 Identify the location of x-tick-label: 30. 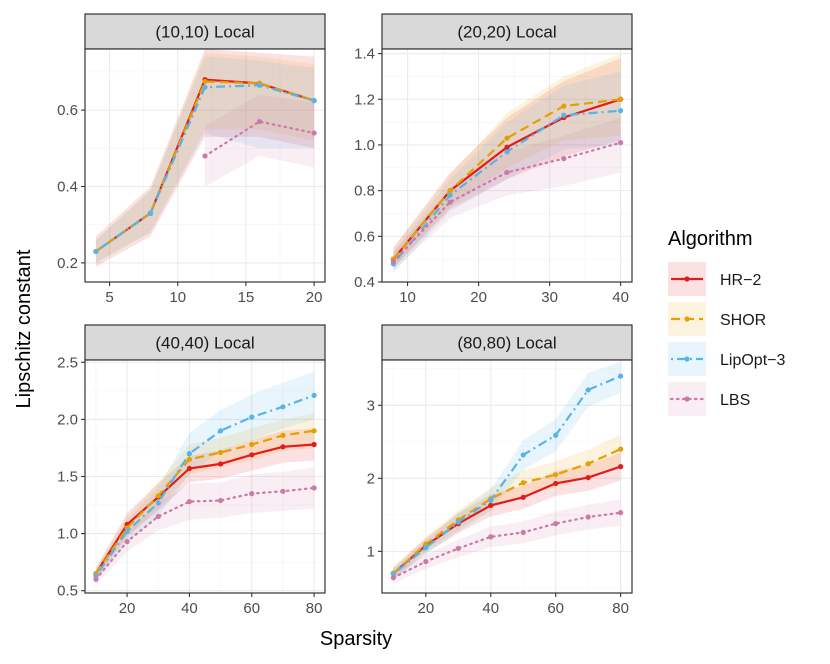
(549, 297).